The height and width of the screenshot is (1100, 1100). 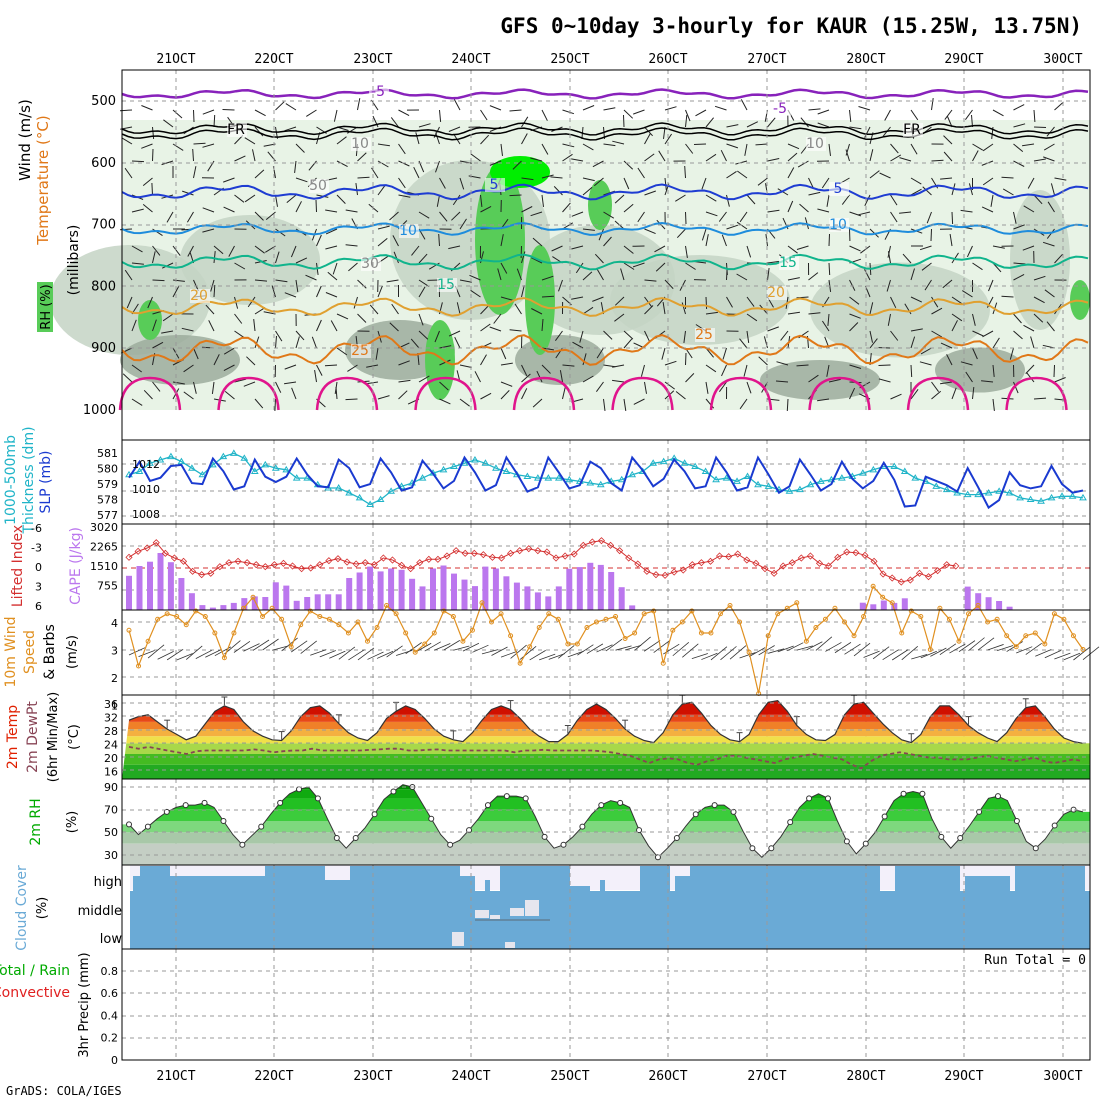 What do you see at coordinates (912, 130) in the screenshot?
I see `contour-label-3: FR` at bounding box center [912, 130].